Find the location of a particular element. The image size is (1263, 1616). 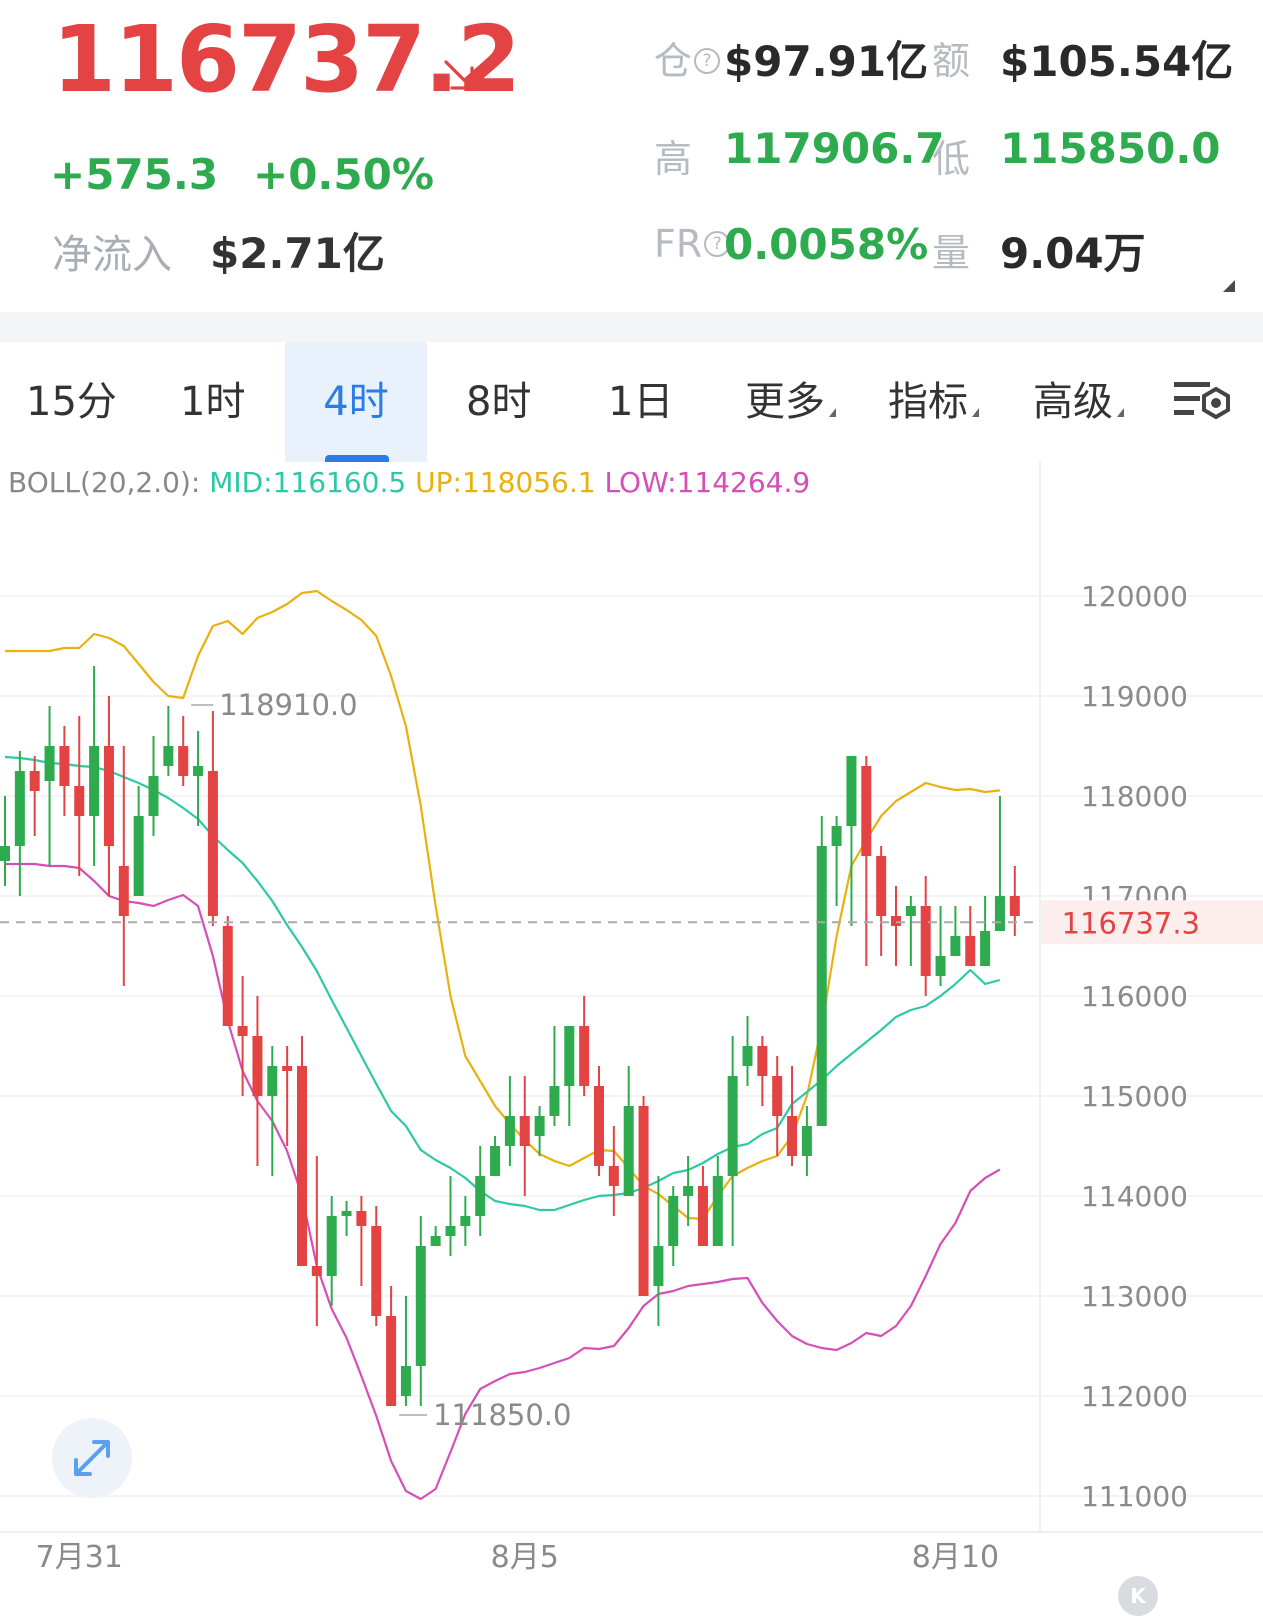

high-label: 高 is located at coordinates (673, 159).